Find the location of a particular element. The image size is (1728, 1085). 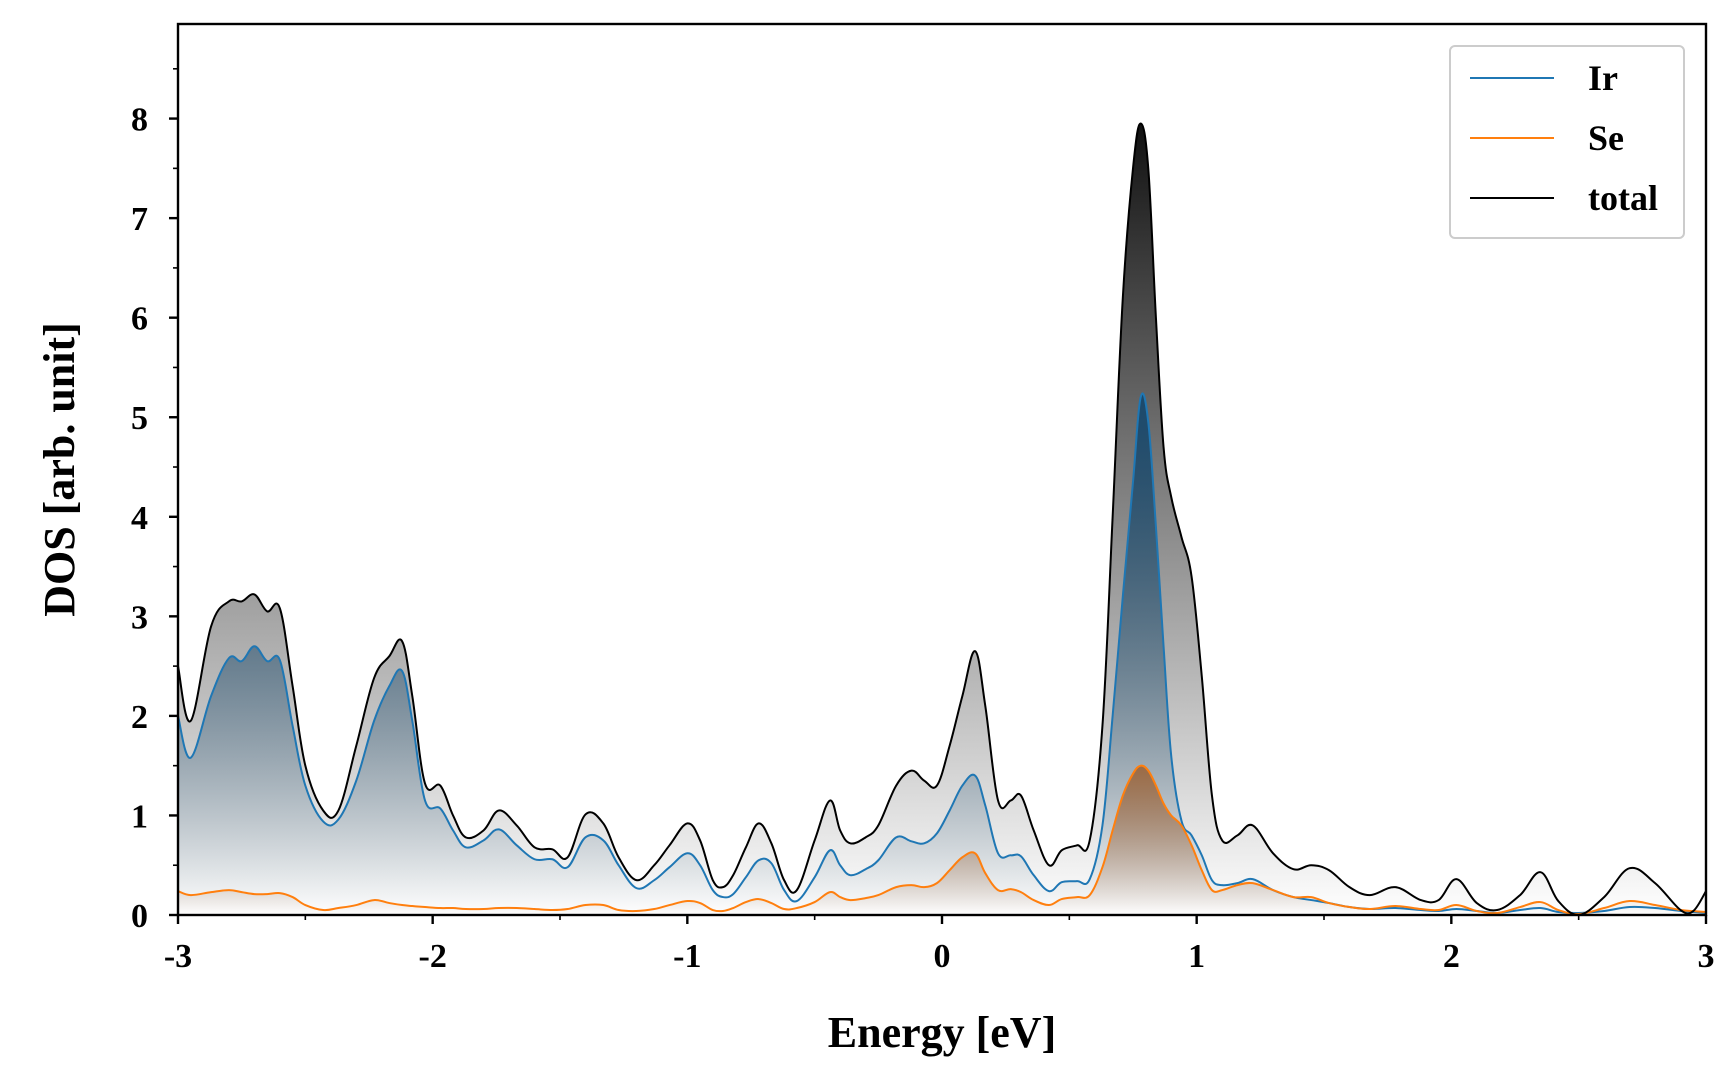

legend-label-se: Se is located at coordinates (1606, 138).